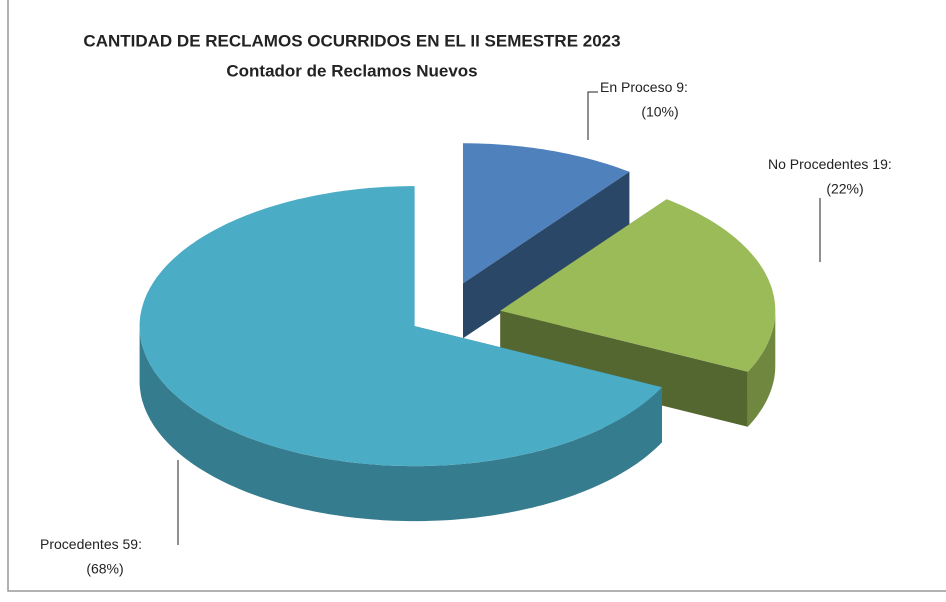  What do you see at coordinates (636, 87) in the screenshot?
I see `category-label: En Proceso` at bounding box center [636, 87].